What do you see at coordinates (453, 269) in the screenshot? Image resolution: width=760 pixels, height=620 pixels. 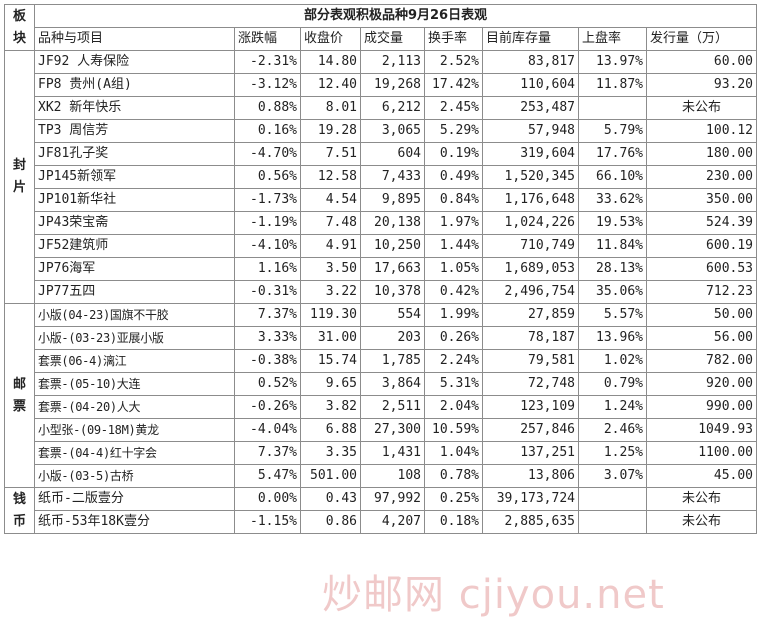 I see `turnover-cell: 1.05%` at bounding box center [453, 269].